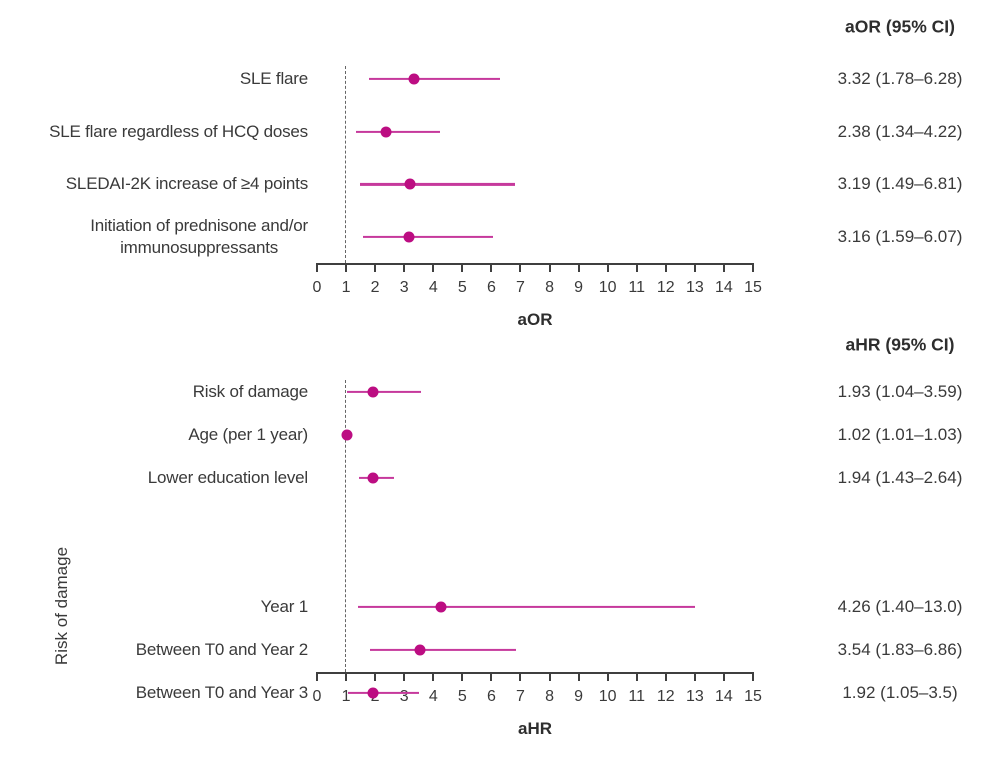 The height and width of the screenshot is (760, 1000). I want to click on row-label: SLE flare, so click(273, 78).